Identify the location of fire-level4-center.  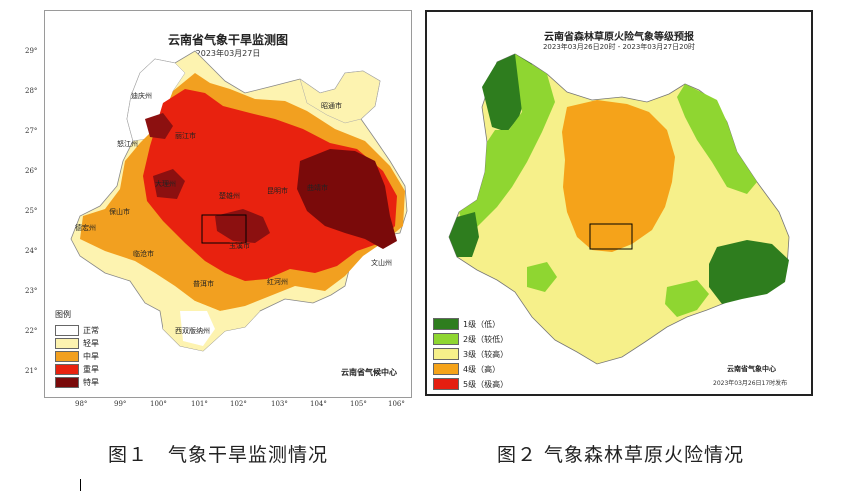
(618, 176).